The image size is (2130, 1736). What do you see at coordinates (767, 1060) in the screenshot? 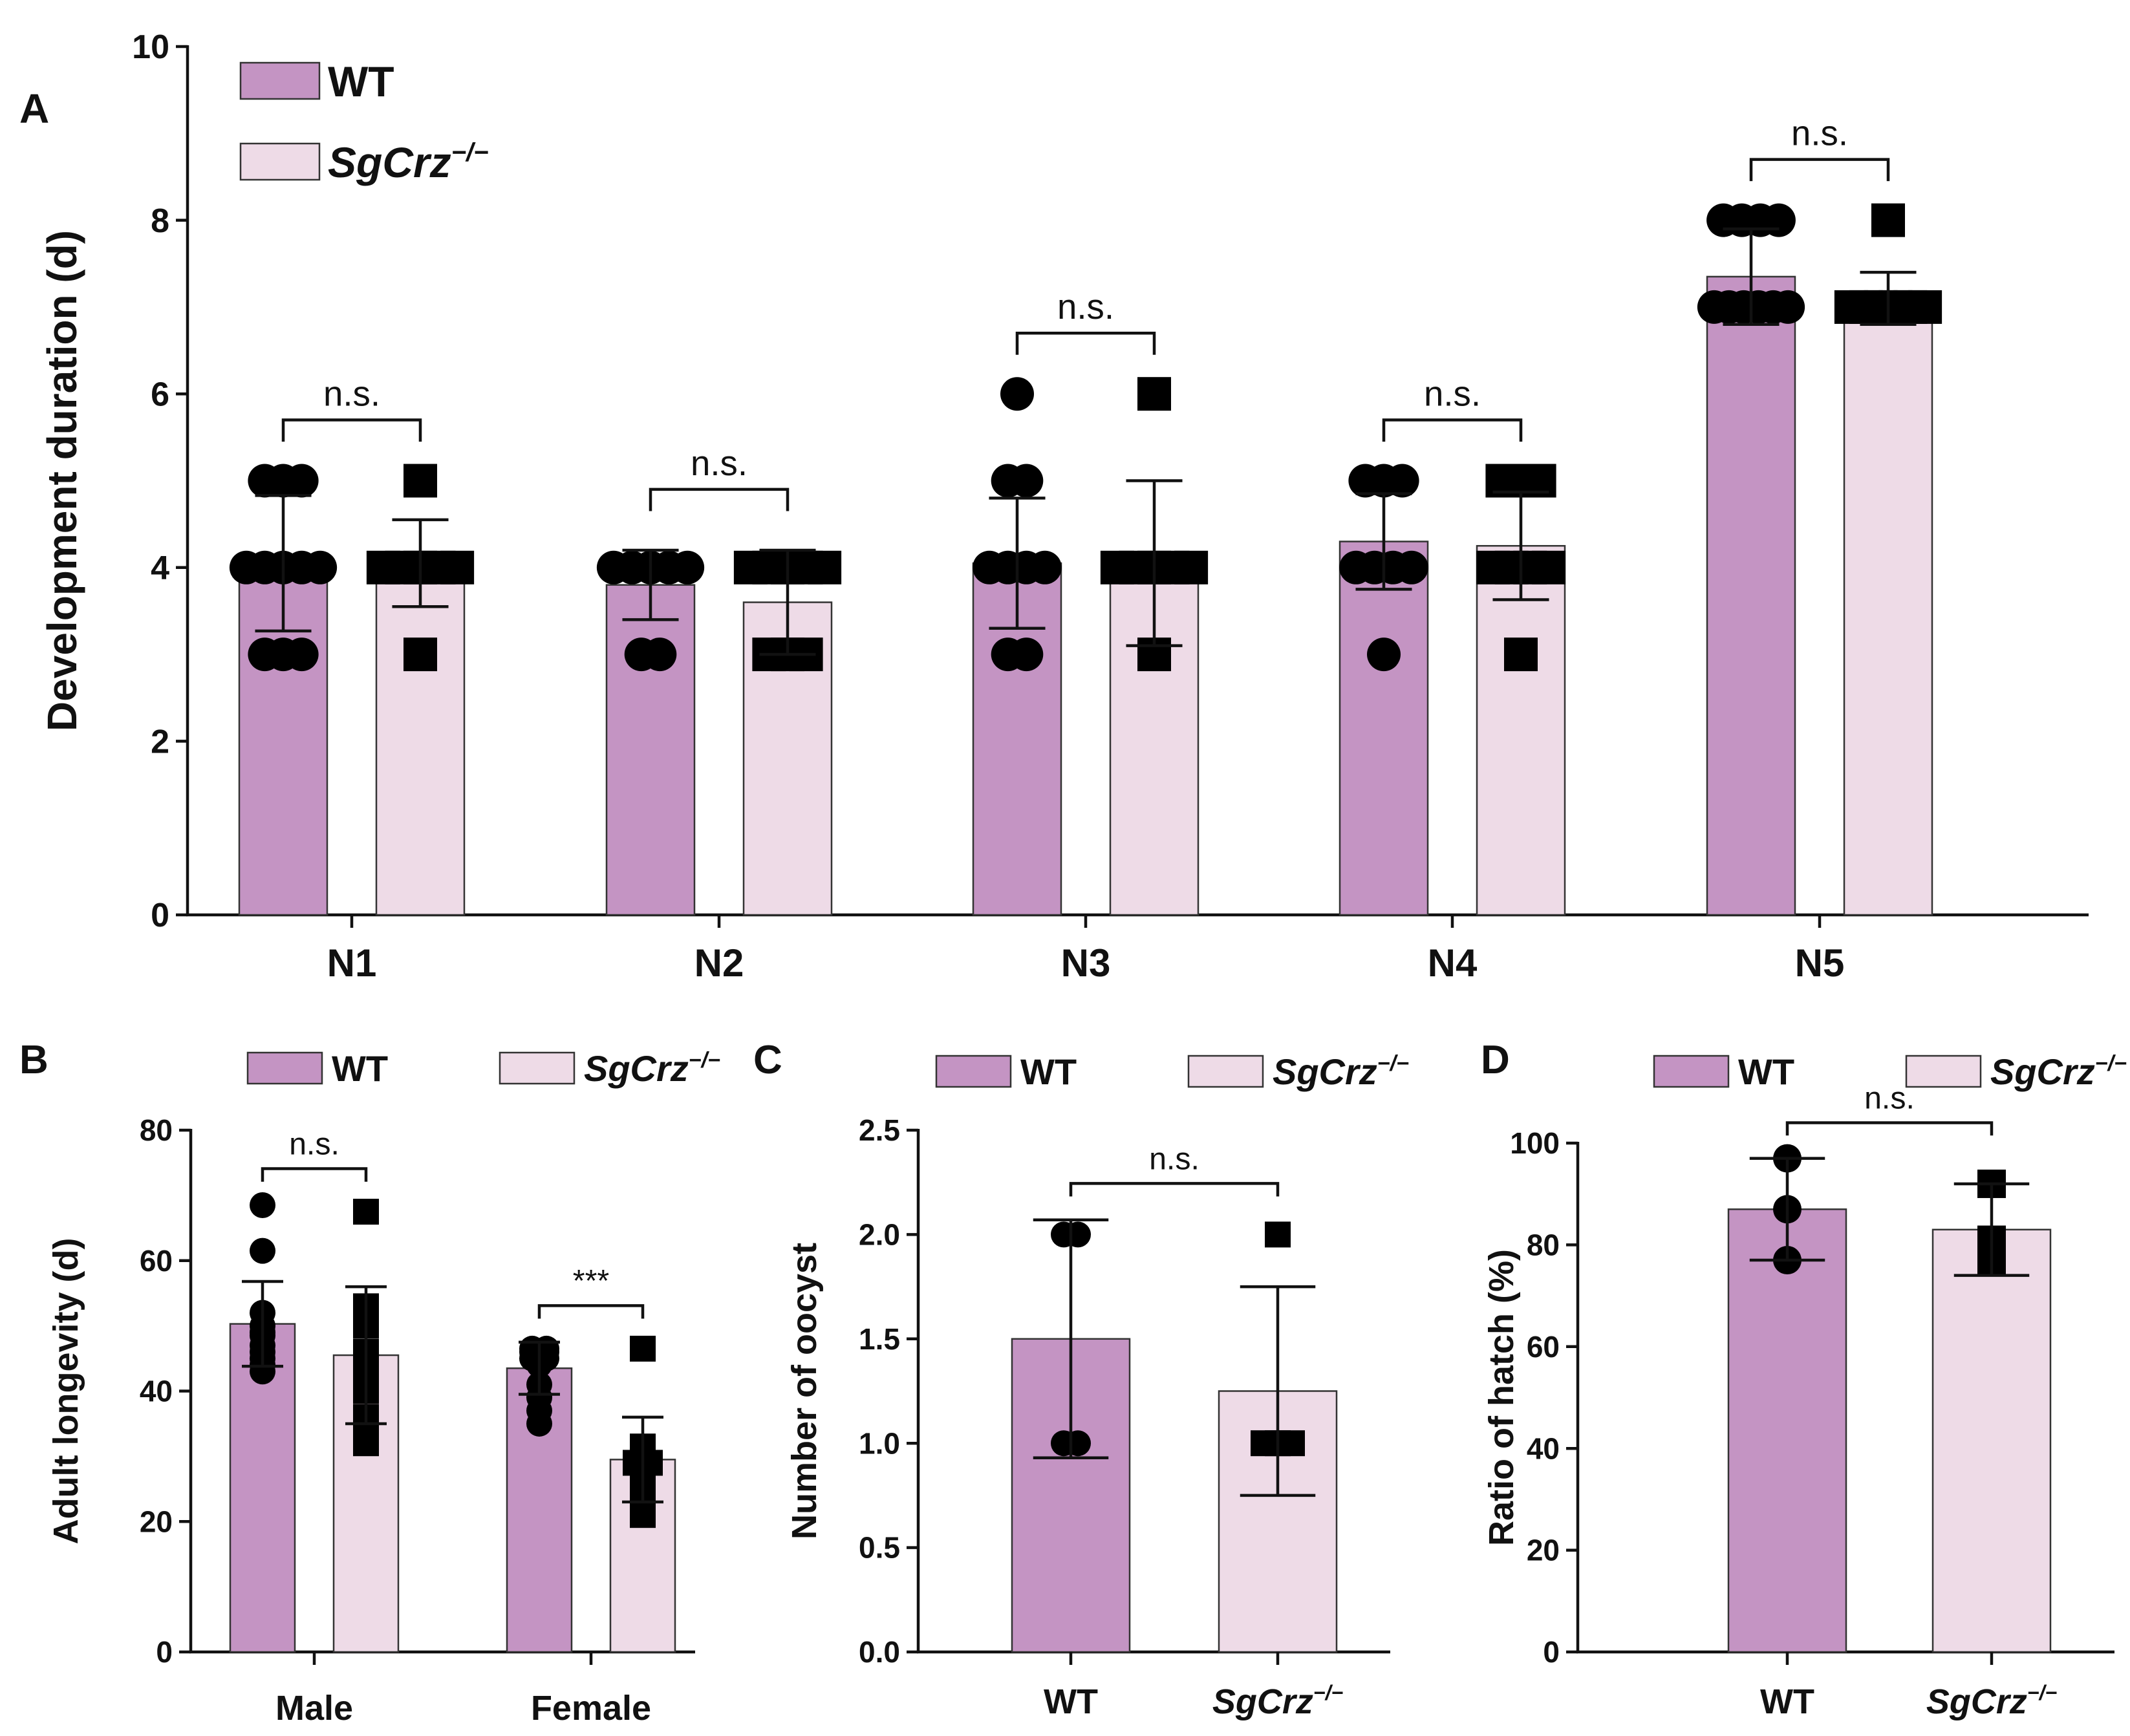
I see `panel-letter: C` at bounding box center [767, 1060].